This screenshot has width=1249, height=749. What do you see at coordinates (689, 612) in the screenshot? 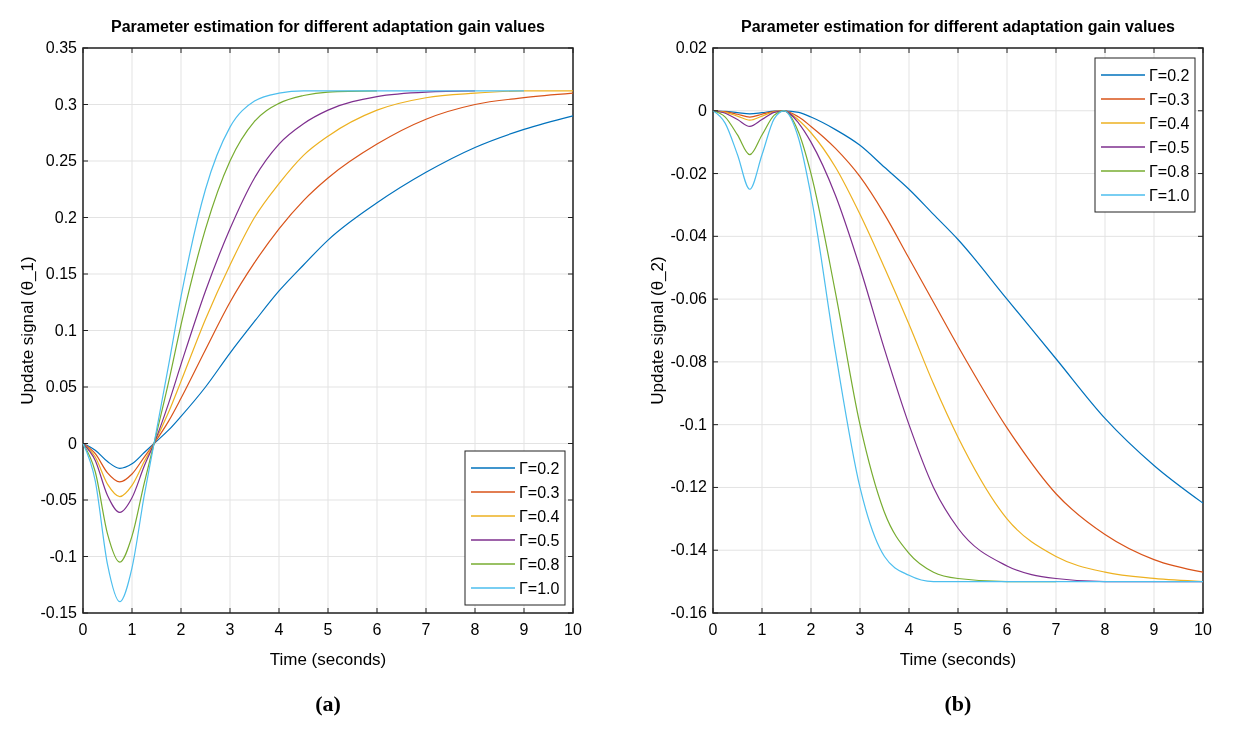
I see `y-tick-label: -0.16` at bounding box center [689, 612].